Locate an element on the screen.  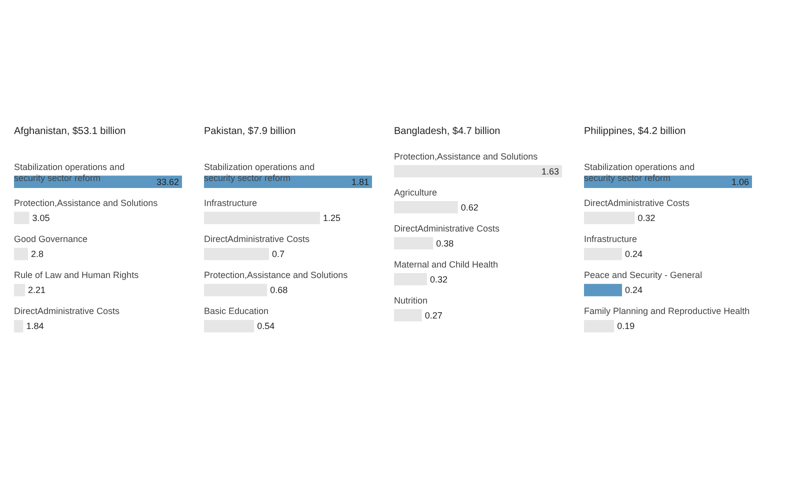
chart-title: Afghanistan, $53.1 billion is located at coordinates (70, 131).